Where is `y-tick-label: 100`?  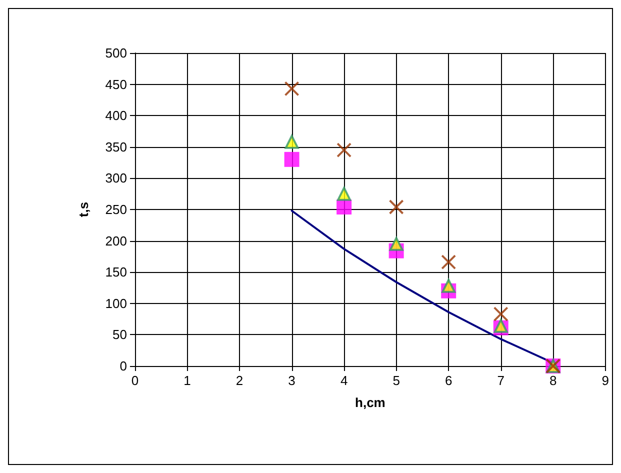 y-tick-label: 100 is located at coordinates (116, 303).